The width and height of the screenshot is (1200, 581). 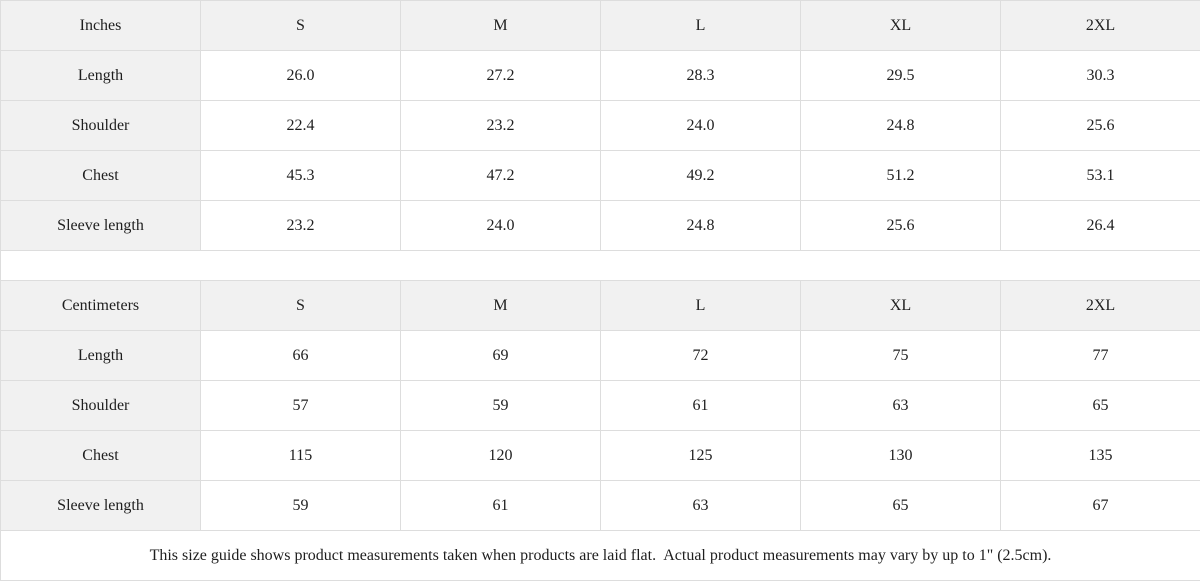 I want to click on measurement-value: 30.3, so click(x=1100, y=76).